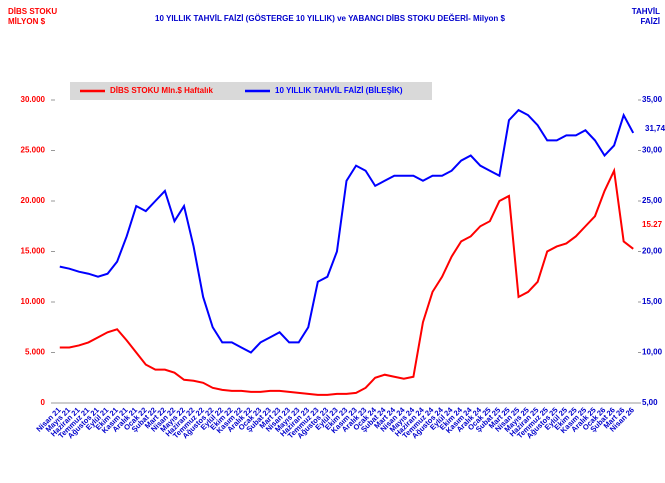  I want to click on y-tick-label: 5.000, so click(35, 352).